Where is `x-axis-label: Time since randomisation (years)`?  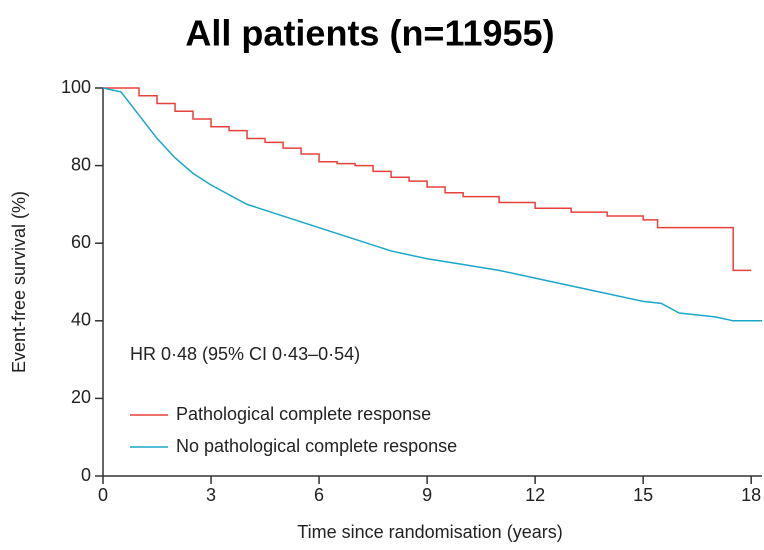 x-axis-label: Time since randomisation (years) is located at coordinates (429, 532).